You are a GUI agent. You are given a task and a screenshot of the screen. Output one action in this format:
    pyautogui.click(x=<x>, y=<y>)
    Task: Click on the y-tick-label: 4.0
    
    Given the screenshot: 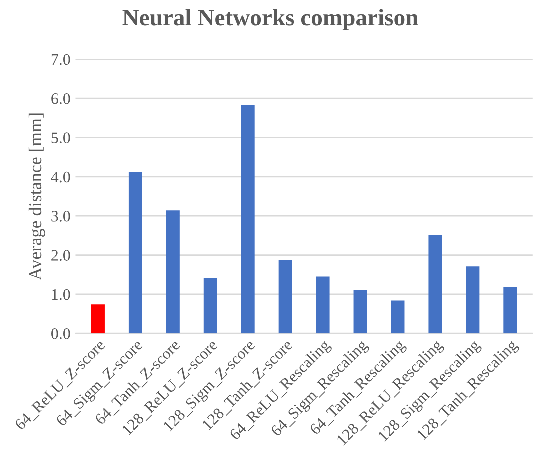 What is the action you would take?
    pyautogui.click(x=60, y=177)
    